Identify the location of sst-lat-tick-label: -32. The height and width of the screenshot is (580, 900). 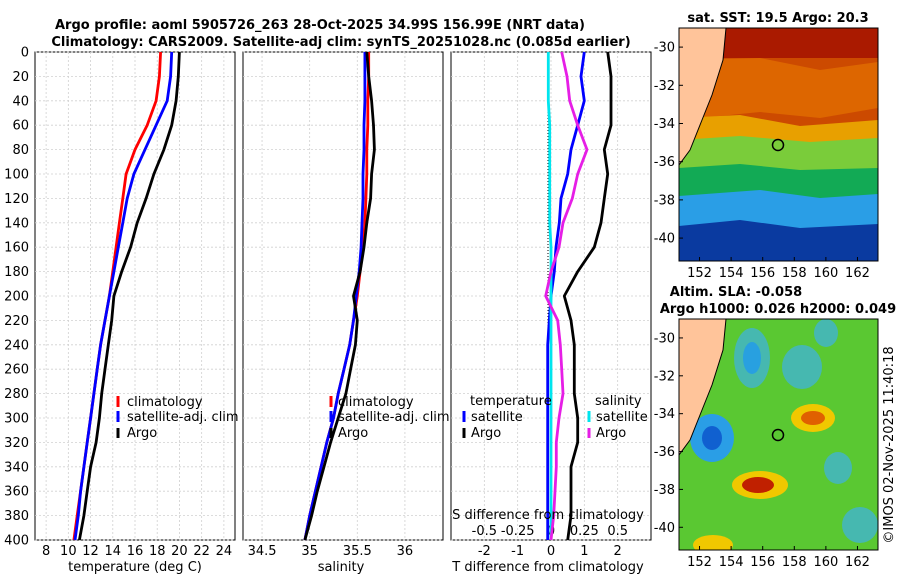
(664, 86).